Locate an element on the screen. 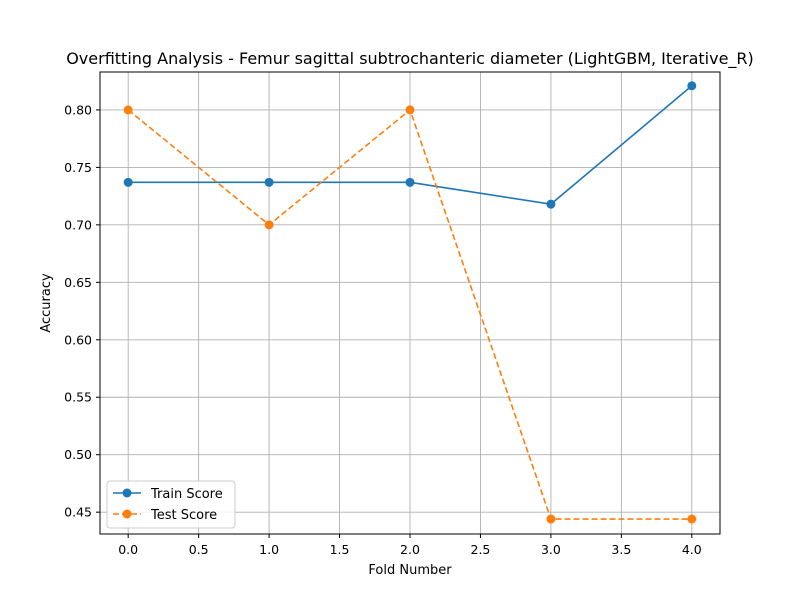  y-tick-label: 0.50 is located at coordinates (78, 454).